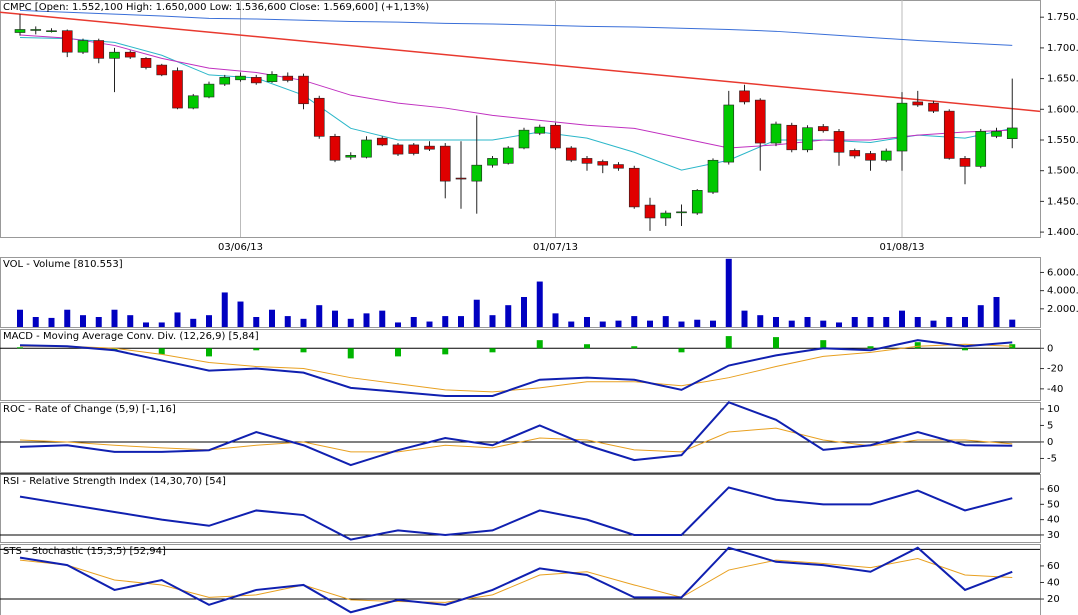 Image resolution: width=1078 pixels, height=615 pixels. What do you see at coordinates (1062, 171) in the screenshot?
I see `y-tick-label: 1.500.` at bounding box center [1062, 171].